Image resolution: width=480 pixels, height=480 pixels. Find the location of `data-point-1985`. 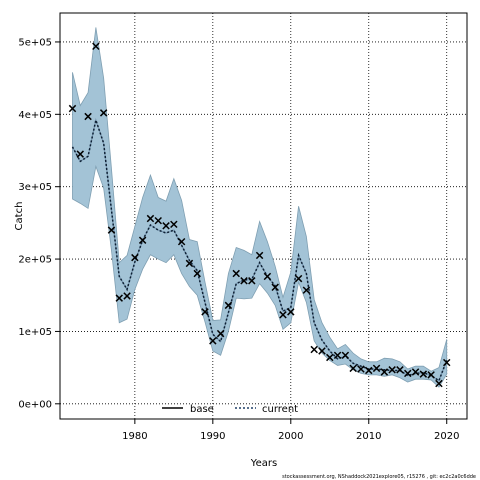

data-point-1985 is located at coordinates (174, 224).